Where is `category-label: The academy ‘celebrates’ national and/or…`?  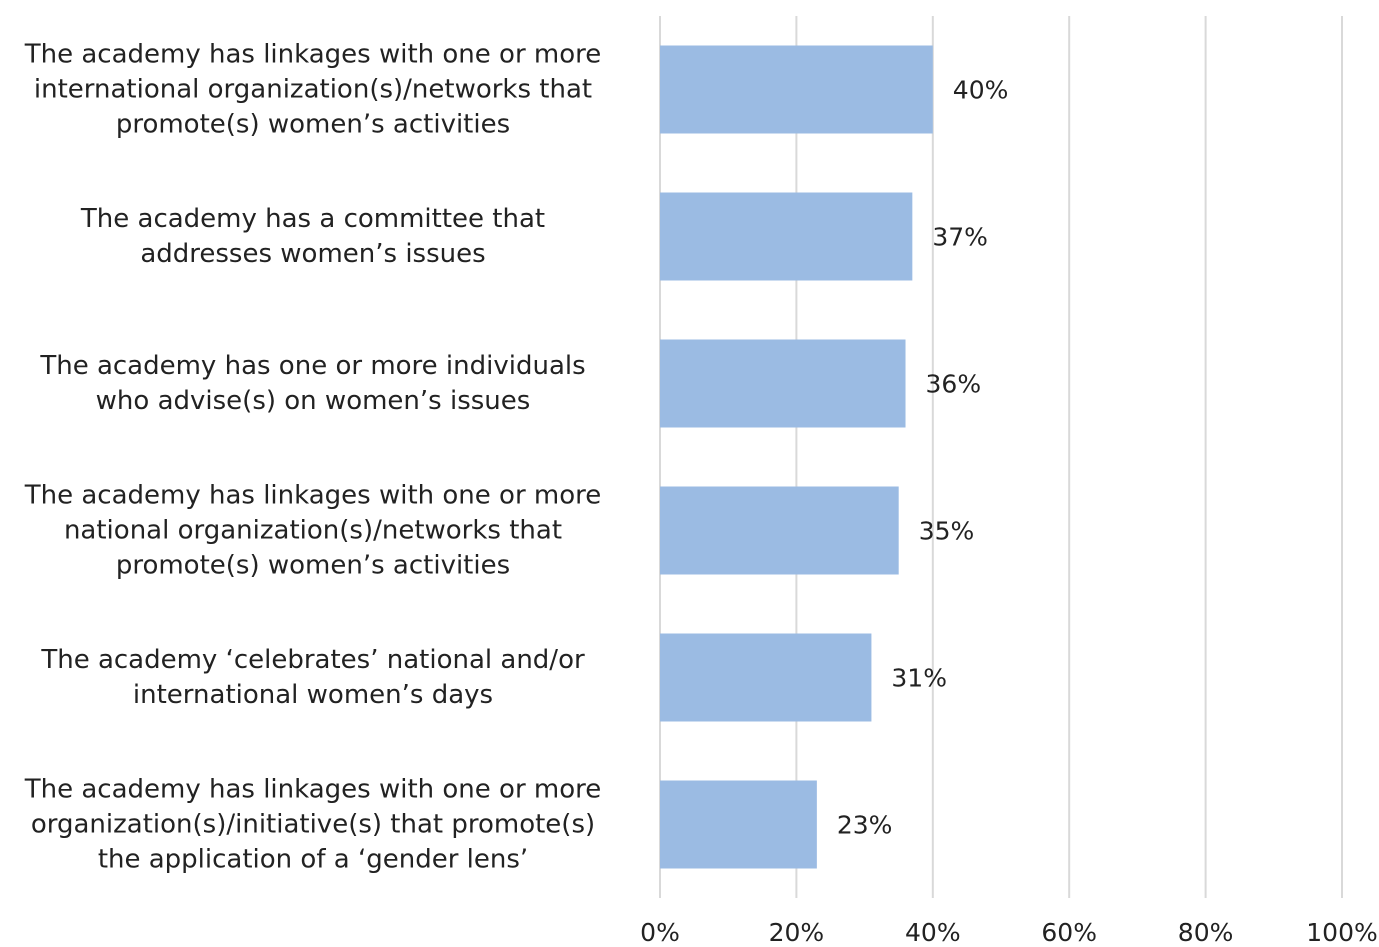 category-label: The academy ‘celebrates’ national and/or… is located at coordinates (316, 678).